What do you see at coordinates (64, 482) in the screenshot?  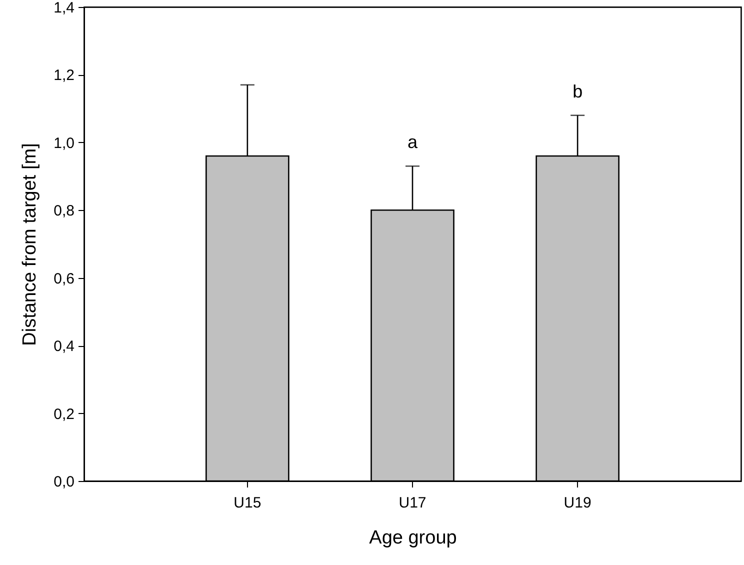 I see `y-tick-label: 0,0` at bounding box center [64, 482].